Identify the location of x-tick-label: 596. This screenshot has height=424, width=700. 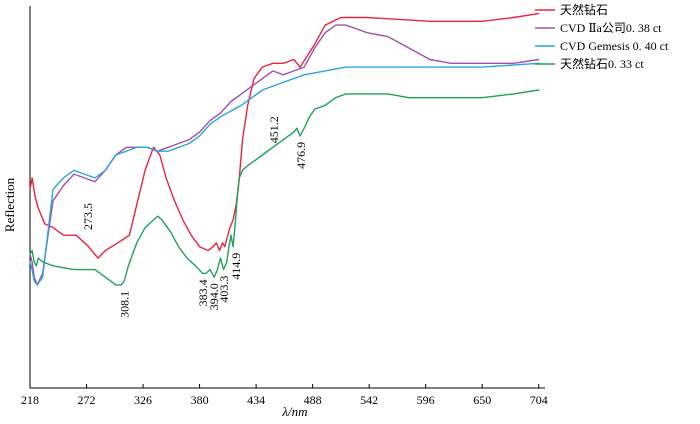
(426, 400).